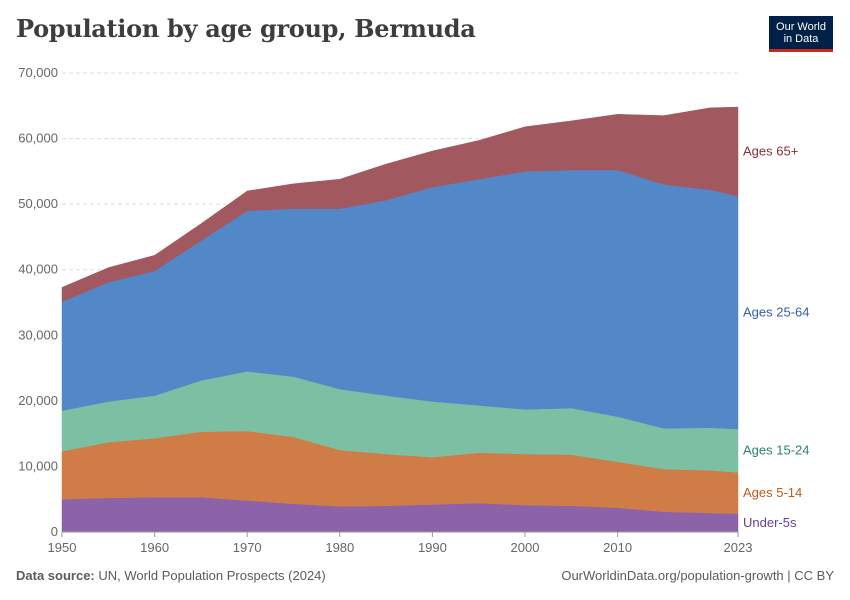  Describe the element at coordinates (776, 312) in the screenshot. I see `series-label: Ages 25-64` at that location.